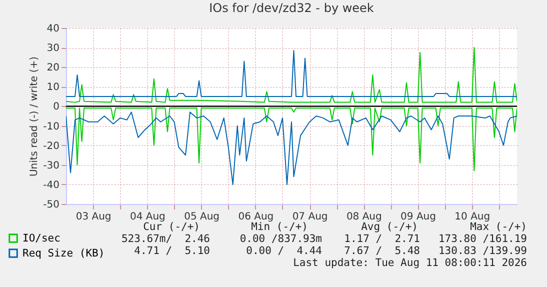  What do you see at coordinates (51, 146) in the screenshot?
I see `y-tick-label: -20` at bounding box center [51, 146].